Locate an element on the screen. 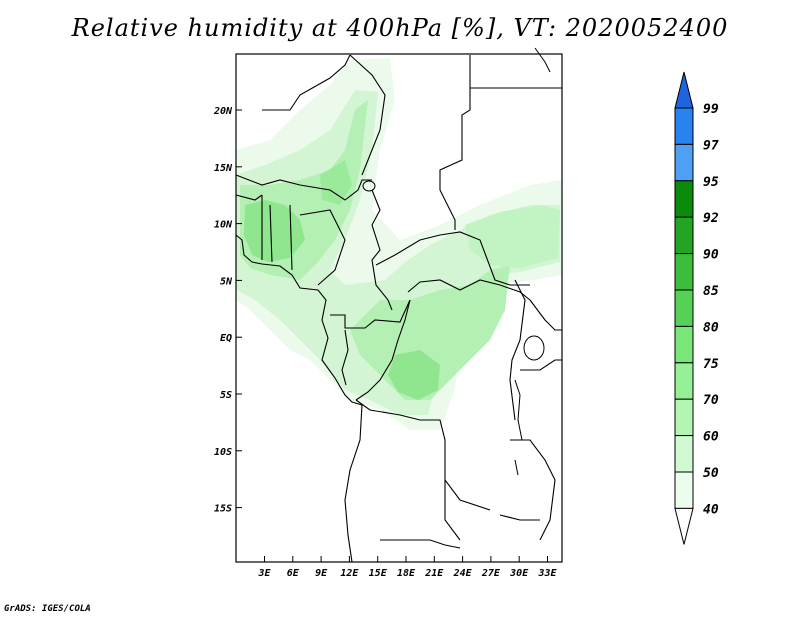 The image size is (800, 618). colorbar-level-label: 85 is located at coordinates (711, 291).